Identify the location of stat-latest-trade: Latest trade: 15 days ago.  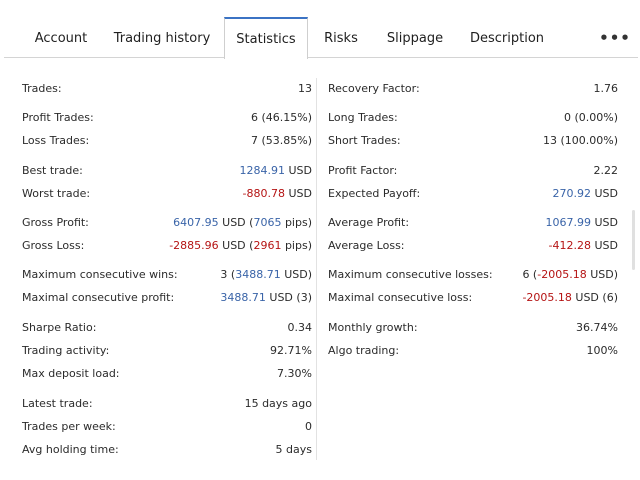
(167, 403).